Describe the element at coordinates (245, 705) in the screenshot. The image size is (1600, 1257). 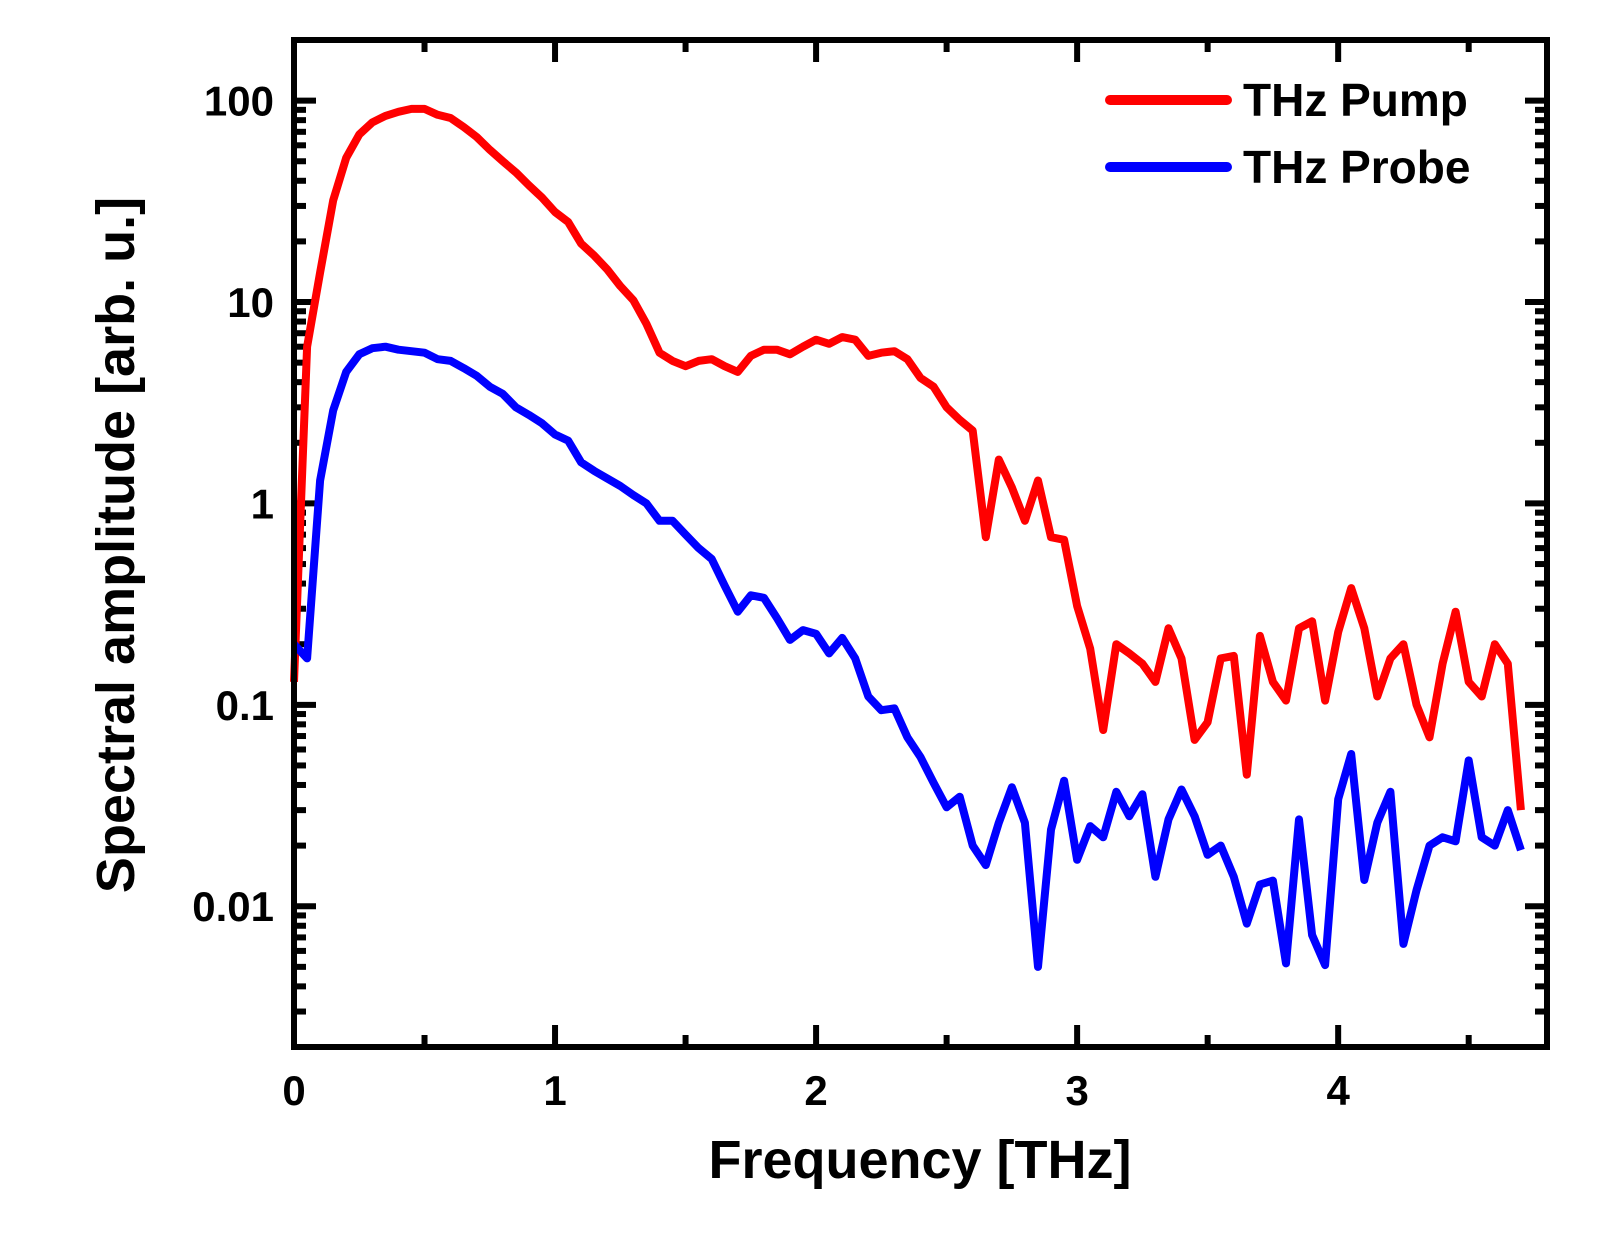
I see `y-tick-label: 0.1` at that location.